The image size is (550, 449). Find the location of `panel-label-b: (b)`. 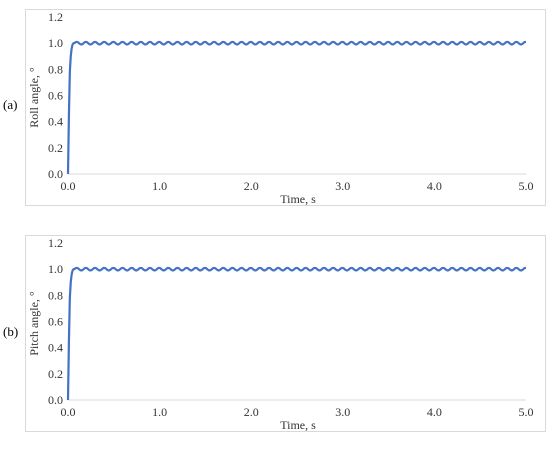

panel-label-b: (b) is located at coordinates (11, 331).